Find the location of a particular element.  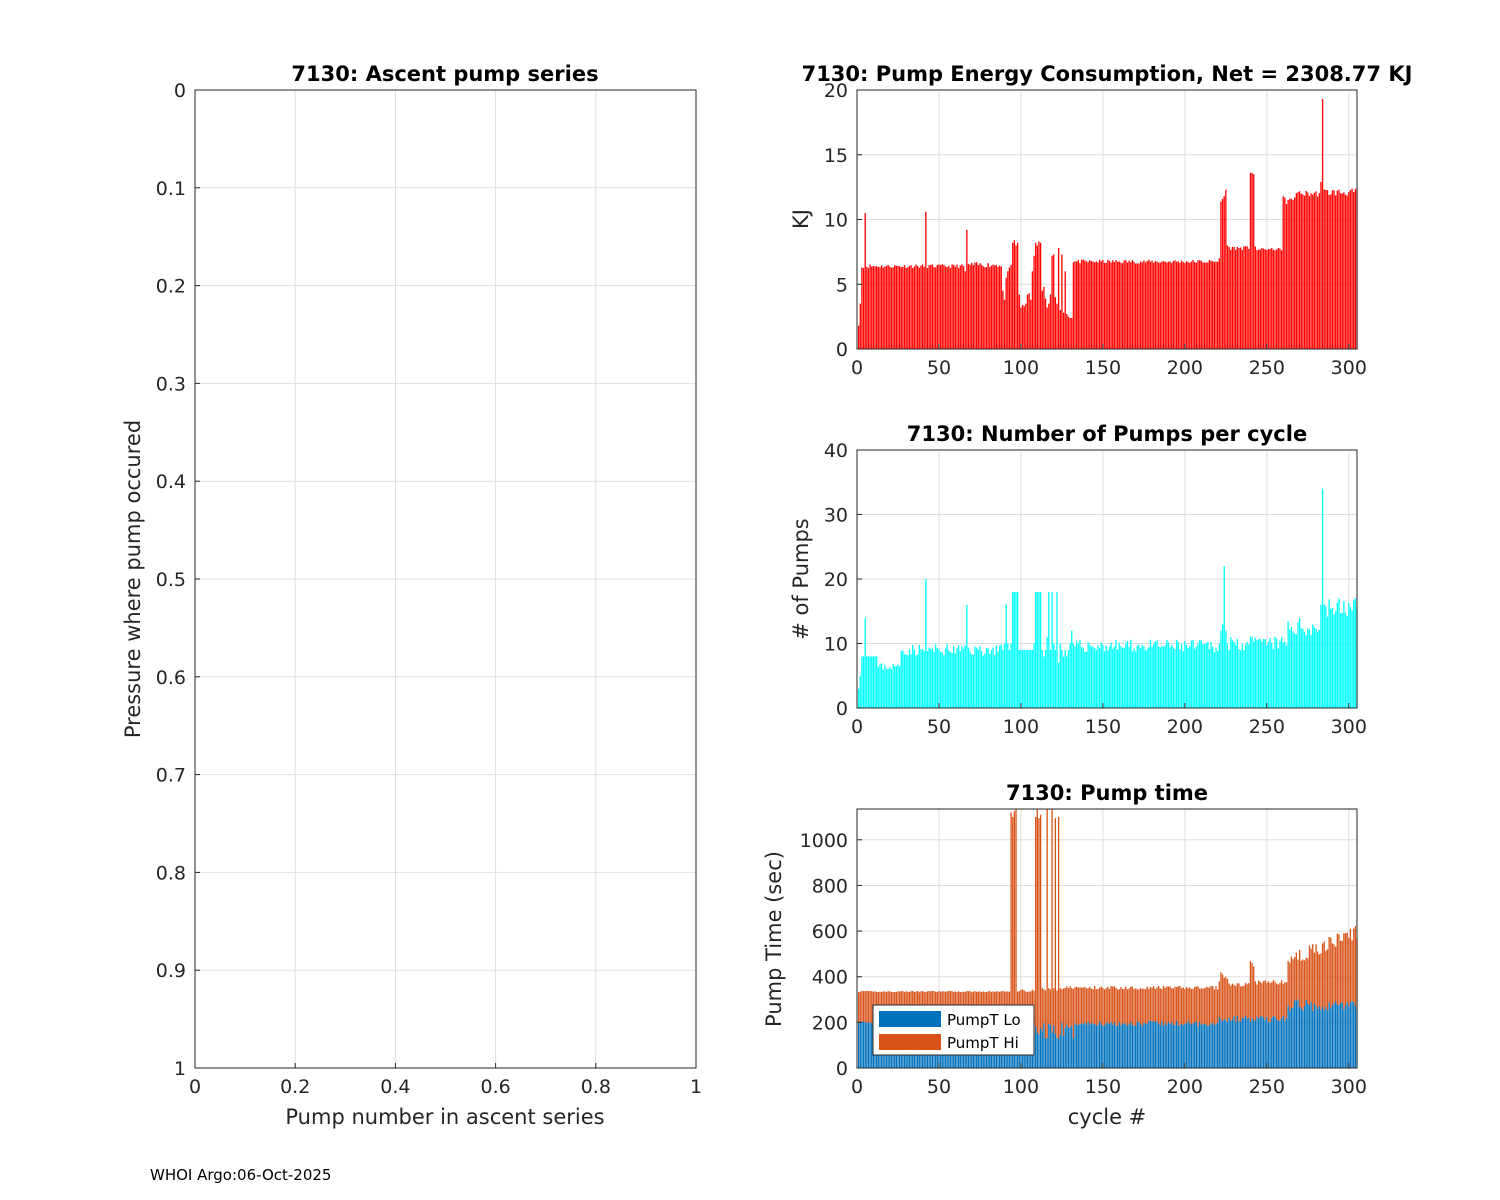

y-tick-label: 400 is located at coordinates (830, 978).